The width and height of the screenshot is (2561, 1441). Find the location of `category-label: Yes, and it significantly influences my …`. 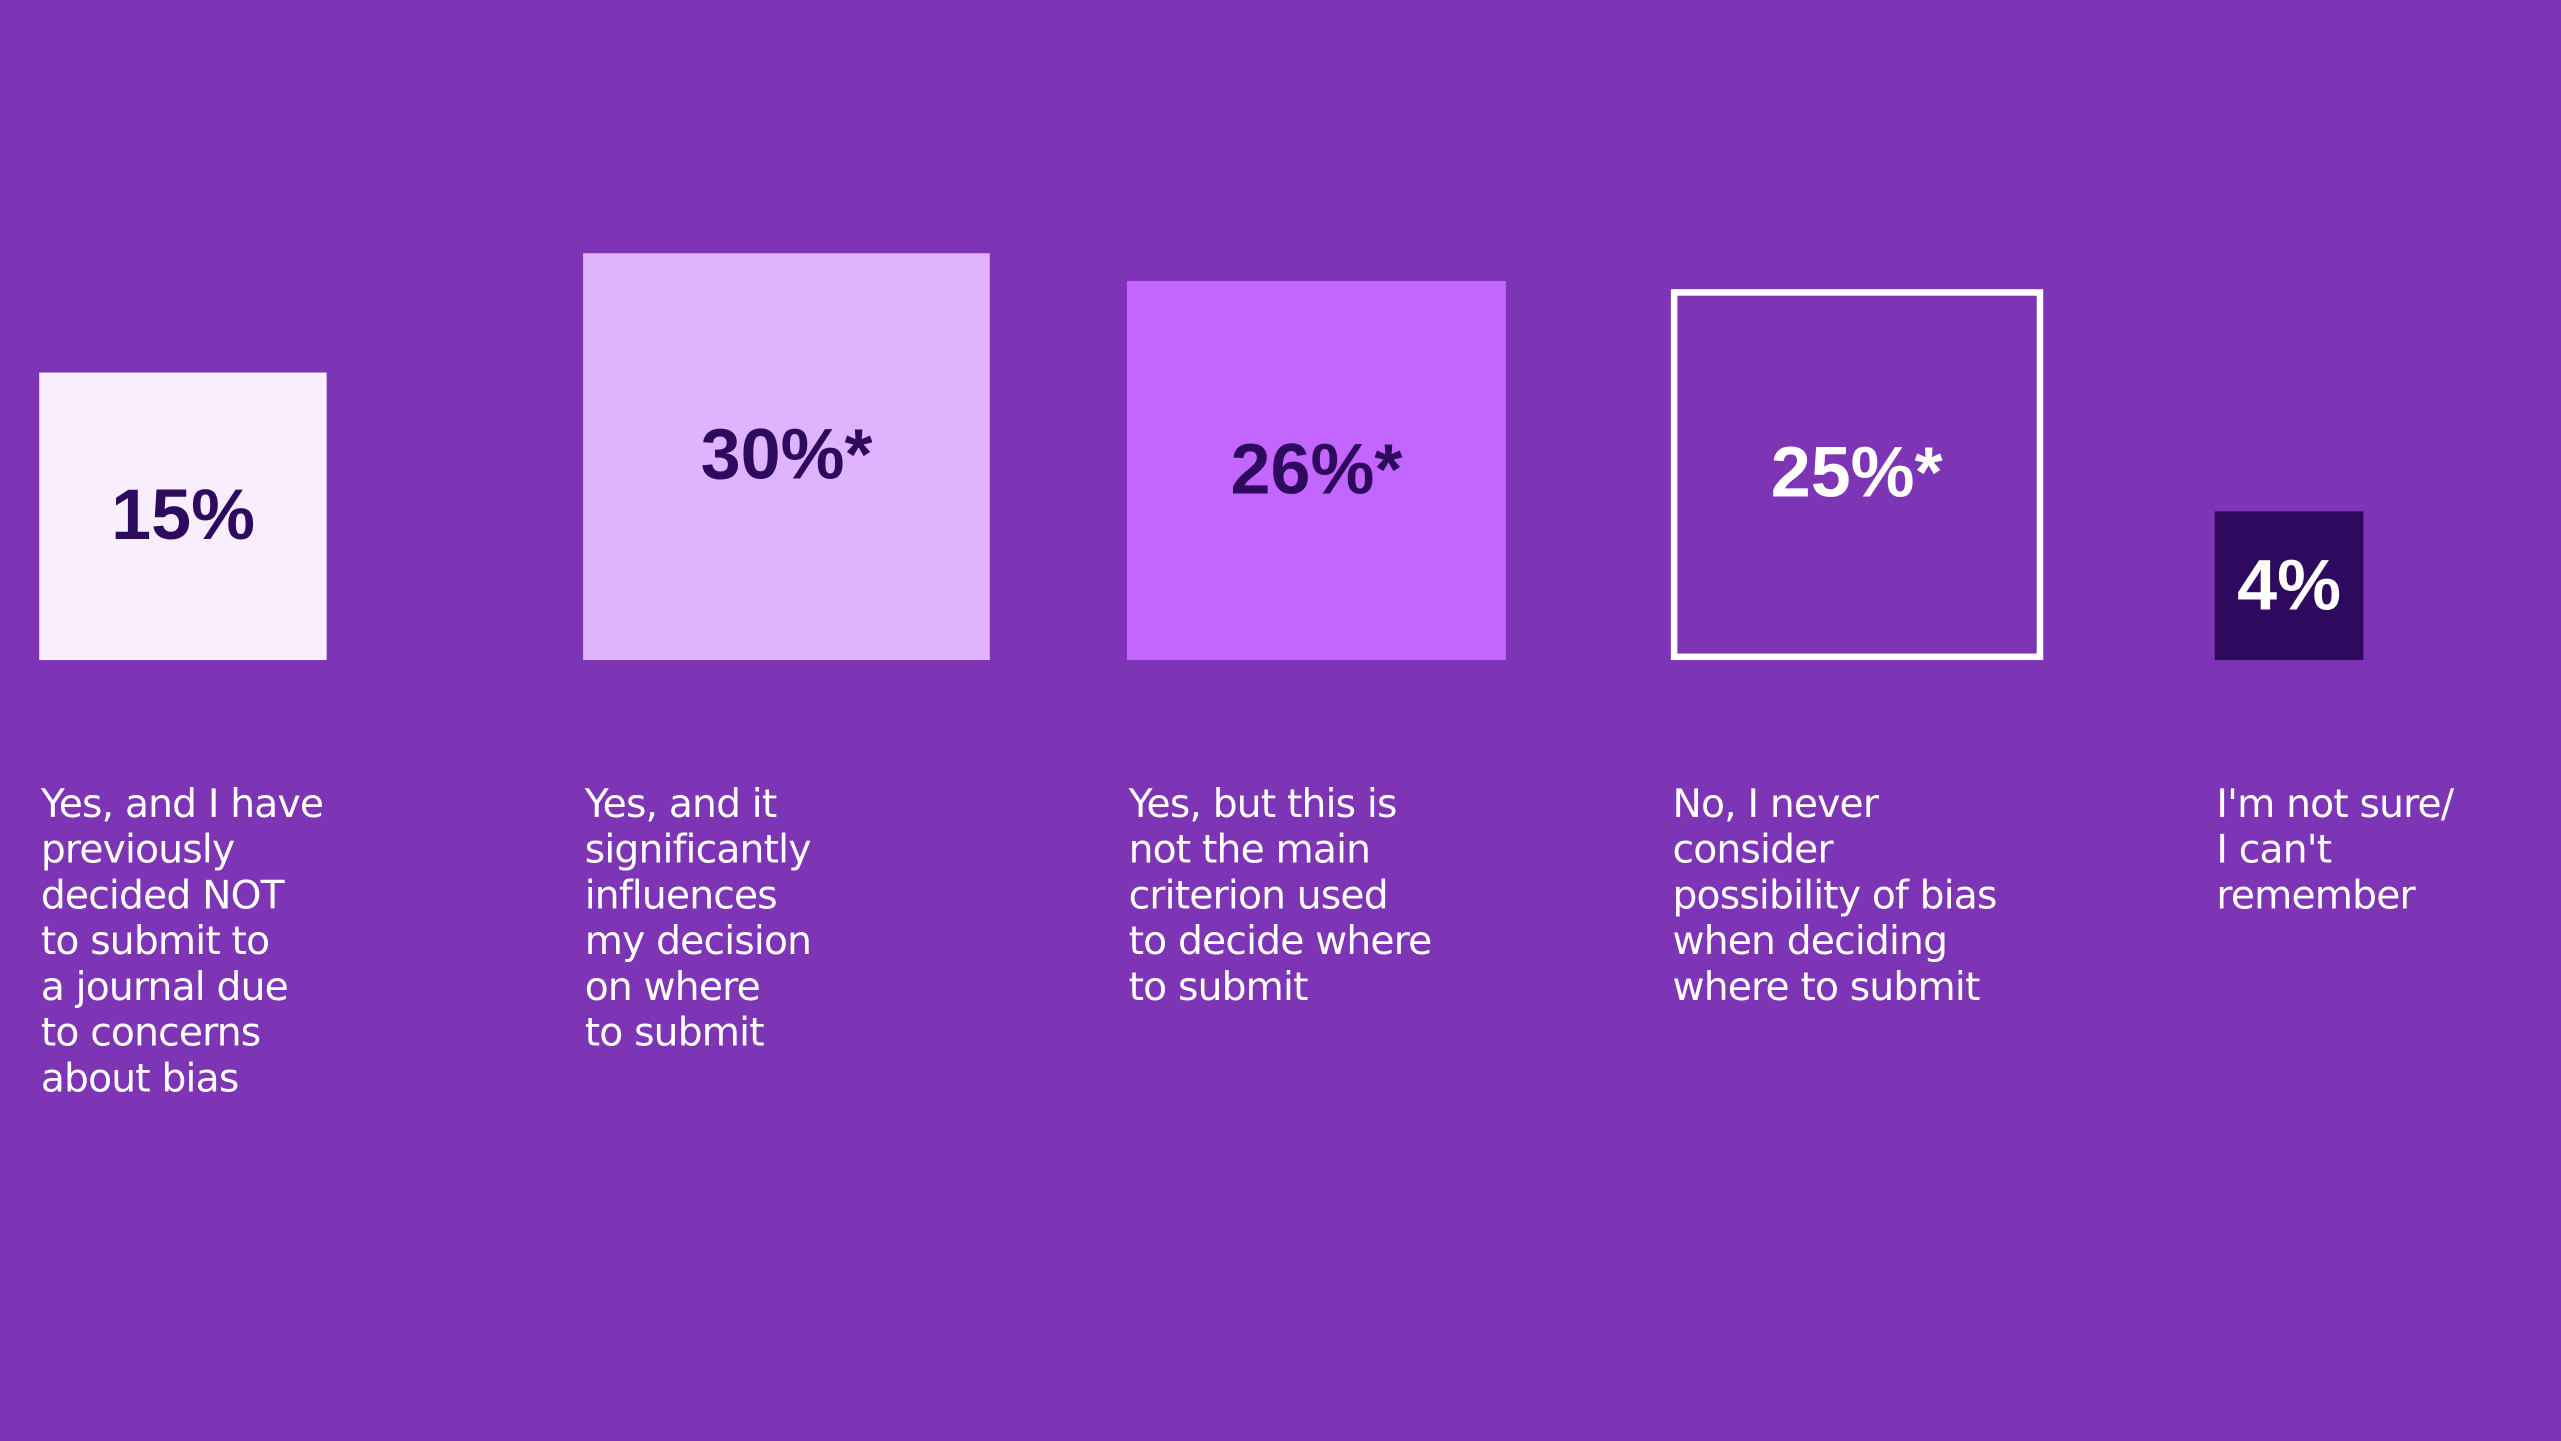

category-label: Yes, and it significantly influences my … is located at coordinates (698, 918).